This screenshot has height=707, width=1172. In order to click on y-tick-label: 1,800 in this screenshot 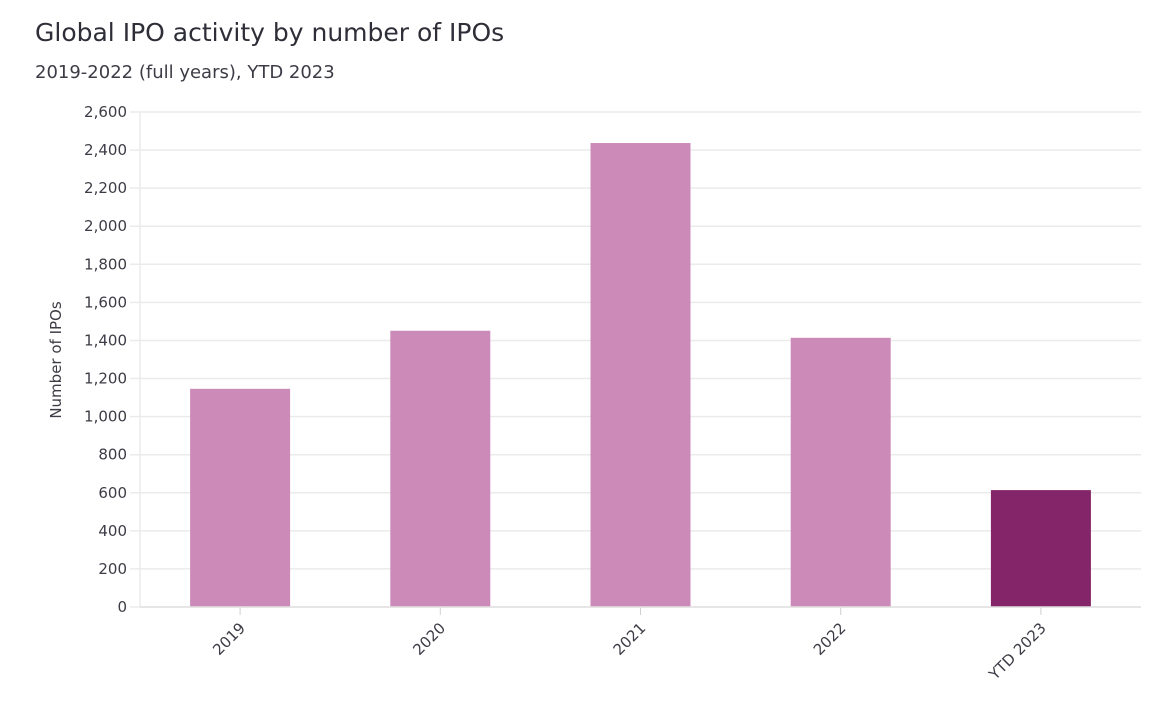, I will do `click(105, 264)`.